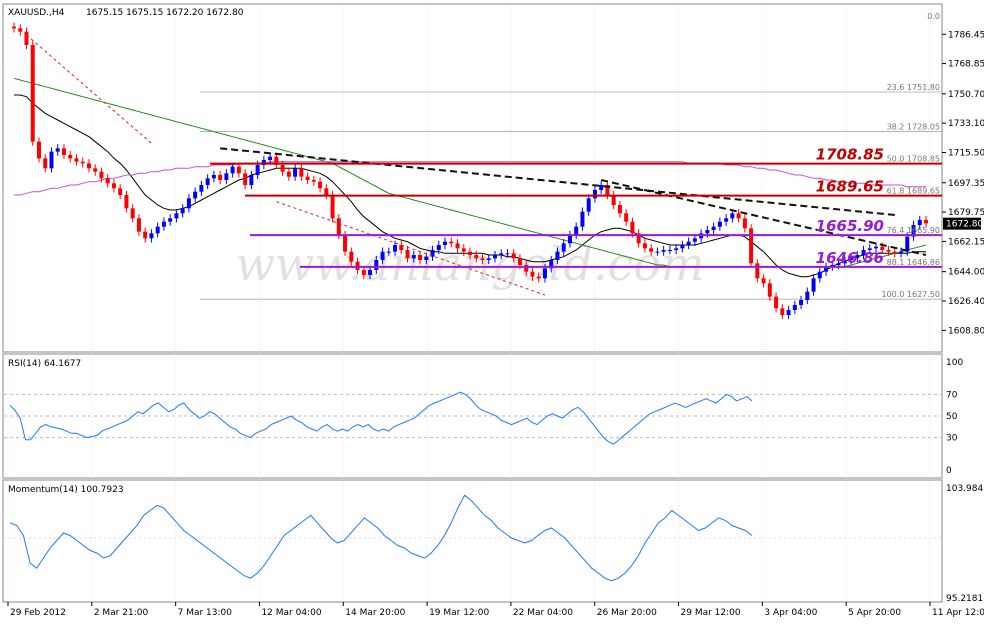 The image size is (984, 624). I want to click on level-label: 1708.85, so click(850, 155).